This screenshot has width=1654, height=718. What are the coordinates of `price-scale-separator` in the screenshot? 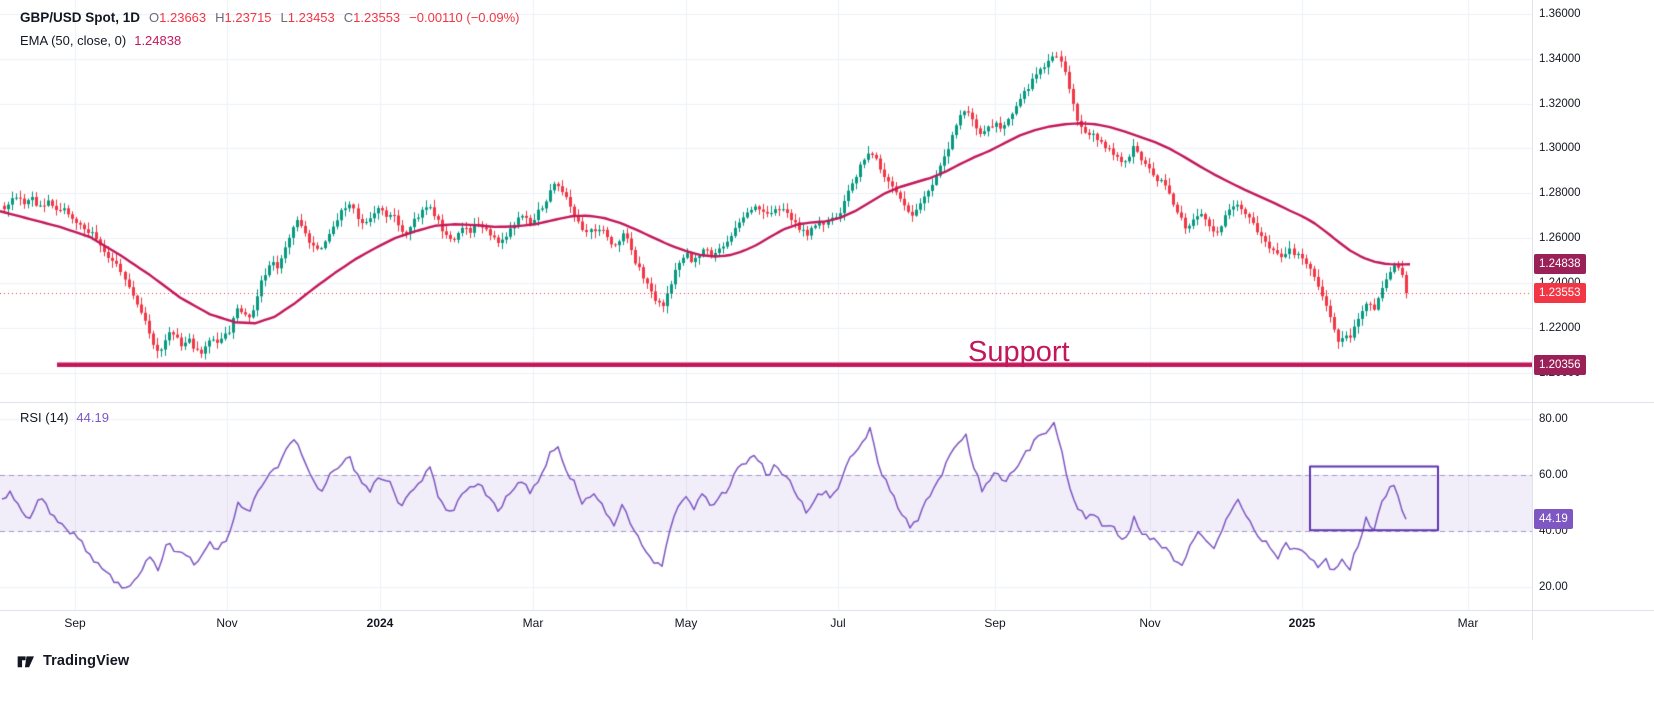 It's located at (1532, 320).